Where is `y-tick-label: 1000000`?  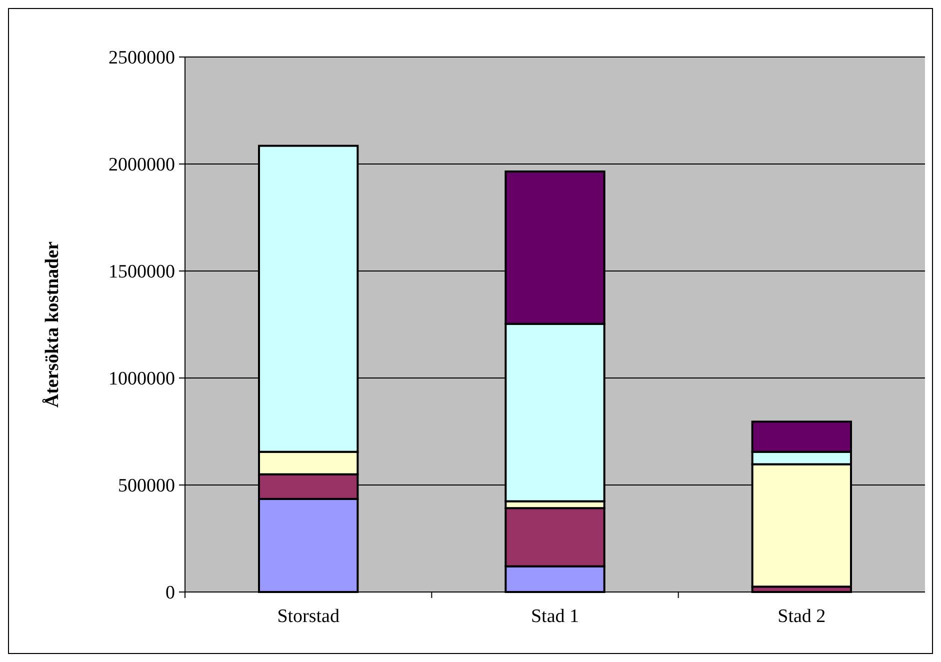
y-tick-label: 1000000 is located at coordinates (141, 379).